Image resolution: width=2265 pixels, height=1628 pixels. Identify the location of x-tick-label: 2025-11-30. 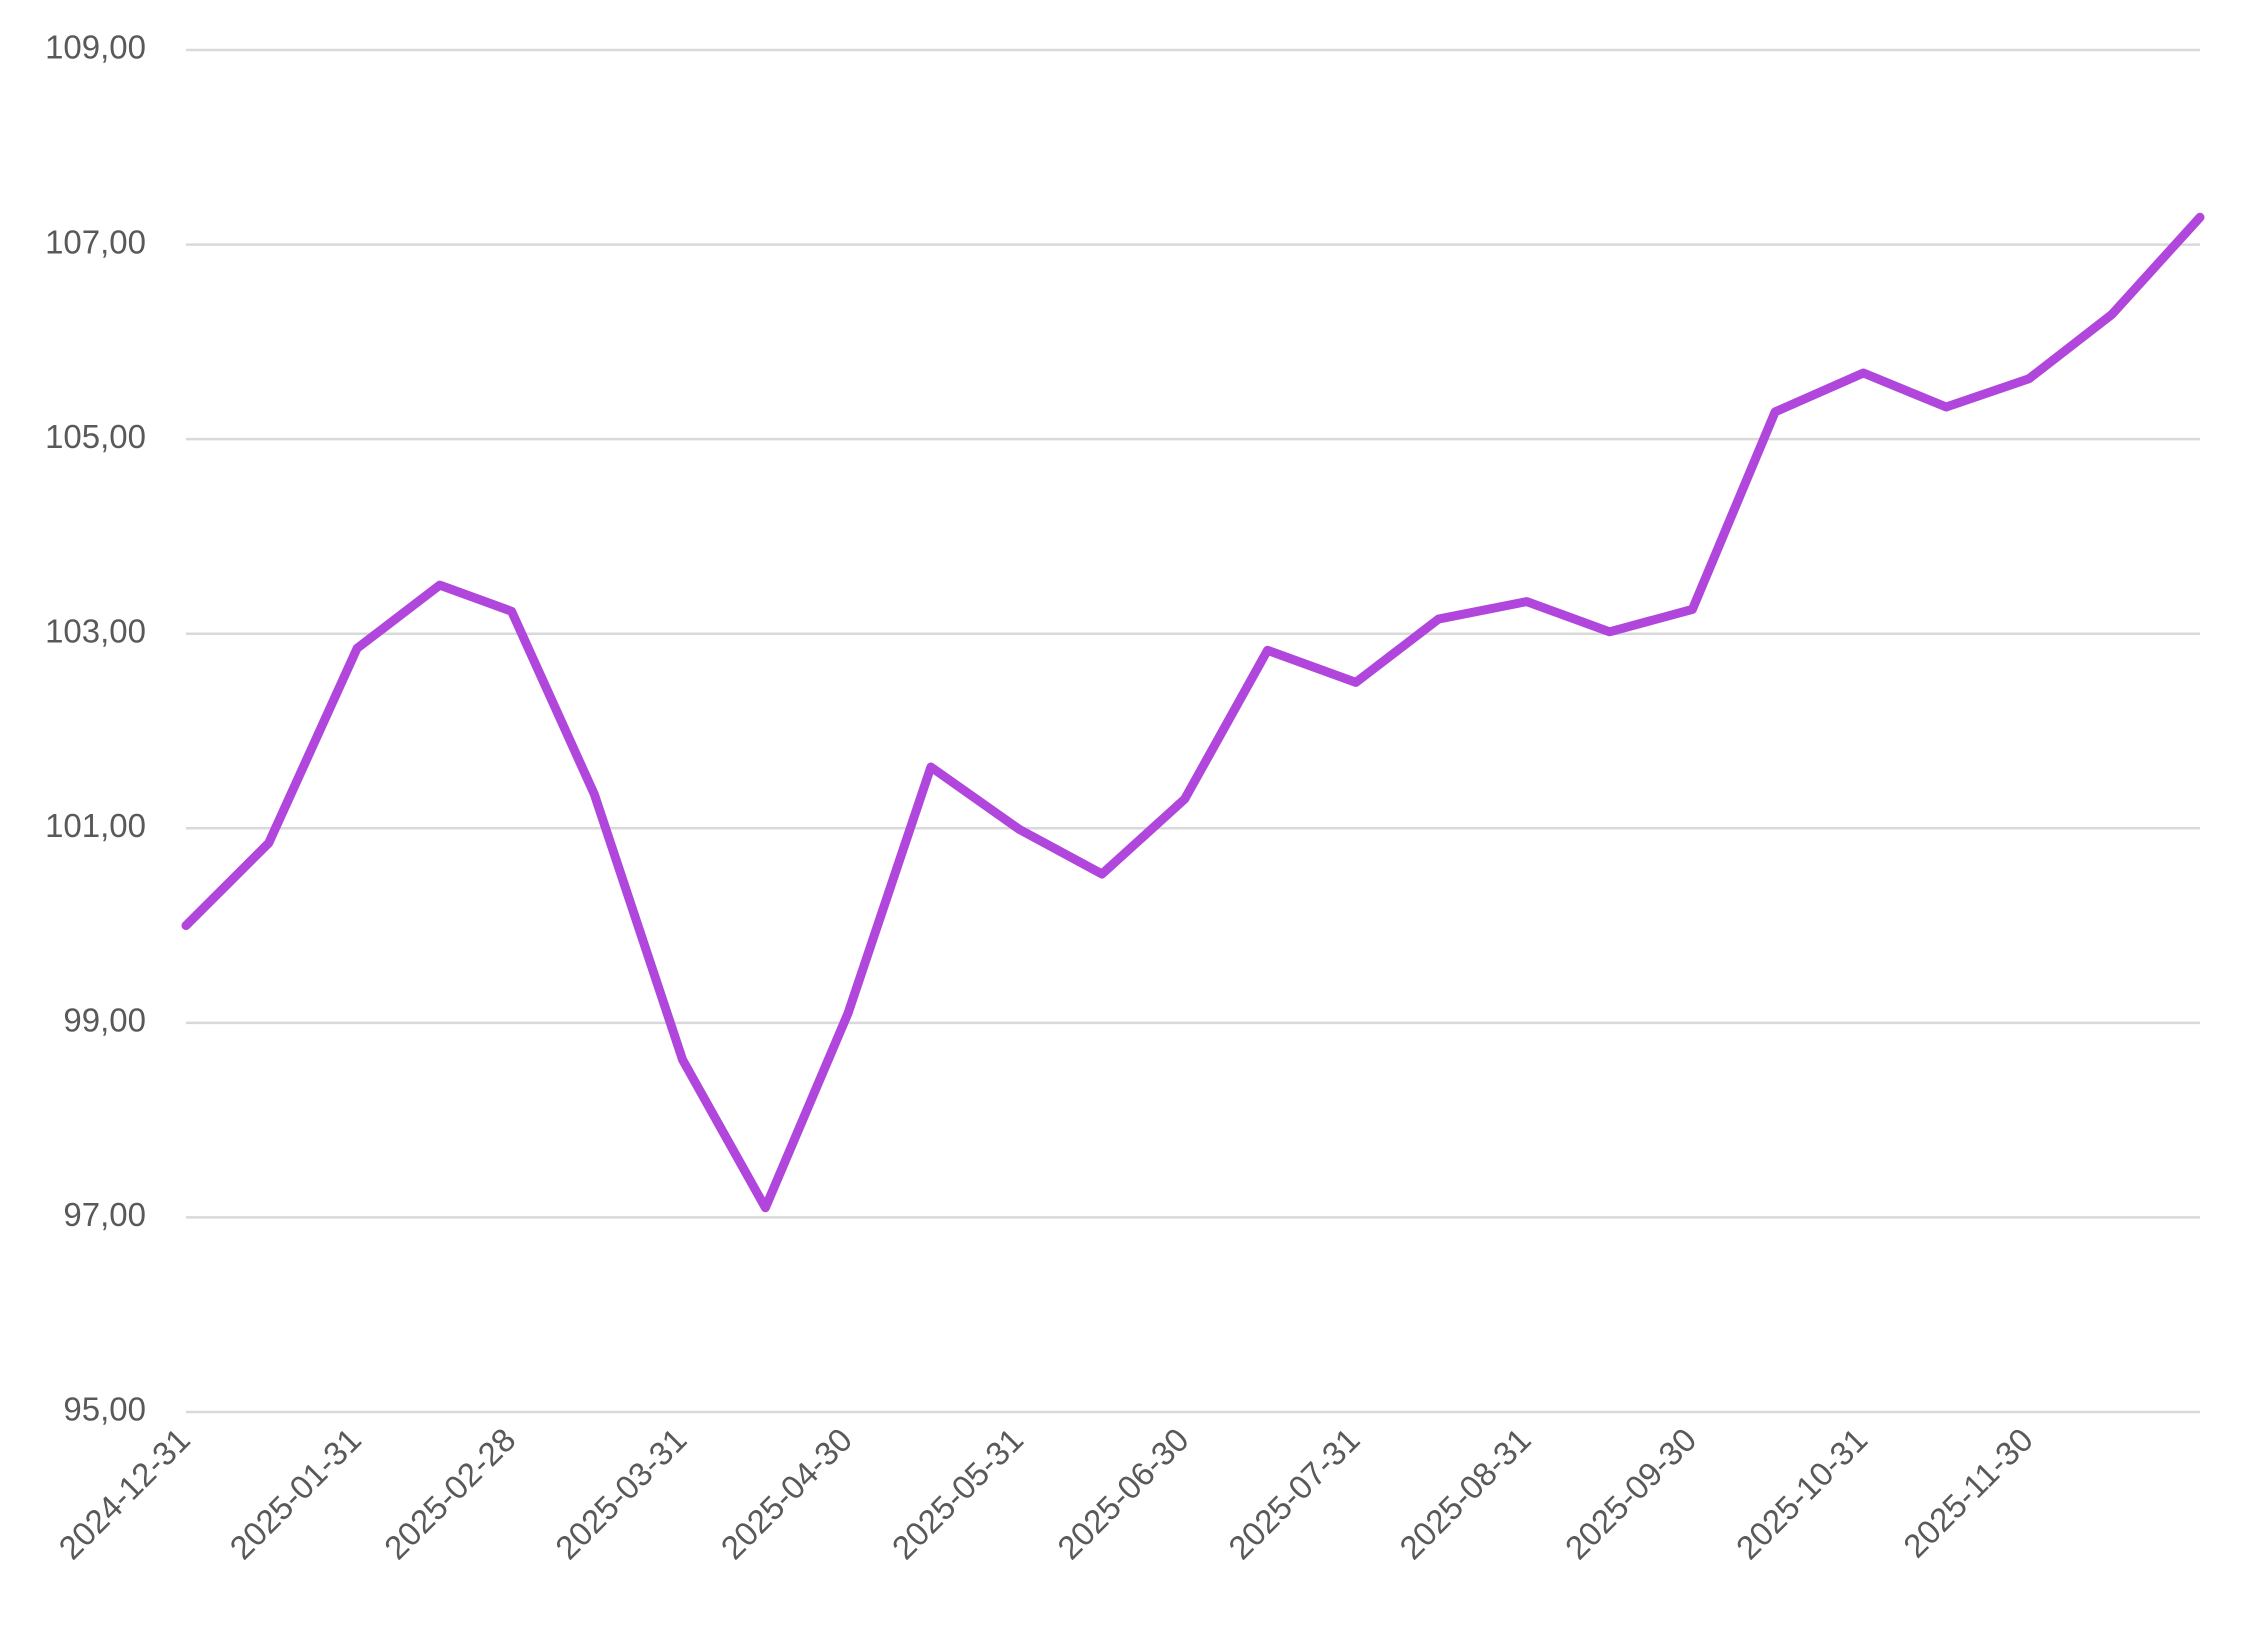
(1968, 1493).